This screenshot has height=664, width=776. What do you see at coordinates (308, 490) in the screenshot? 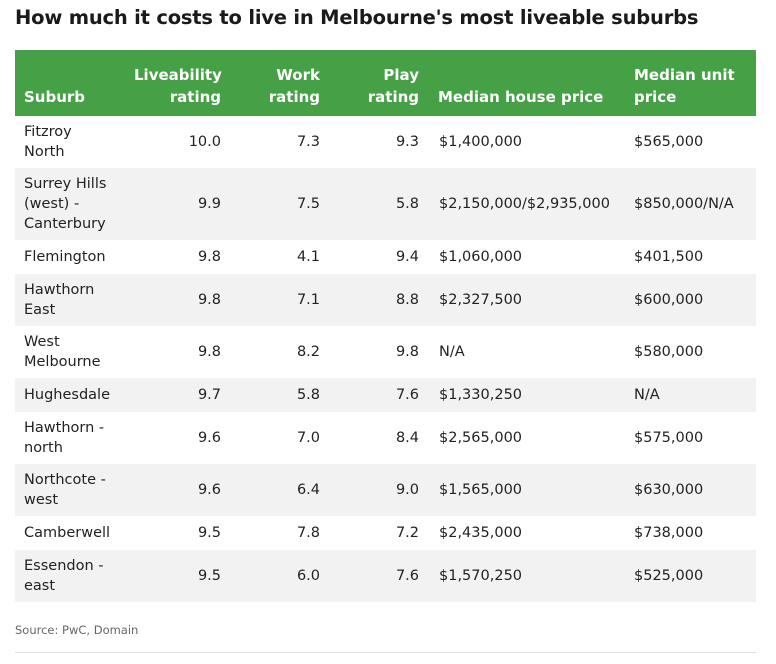
I see `cell-work: 6.4` at bounding box center [308, 490].